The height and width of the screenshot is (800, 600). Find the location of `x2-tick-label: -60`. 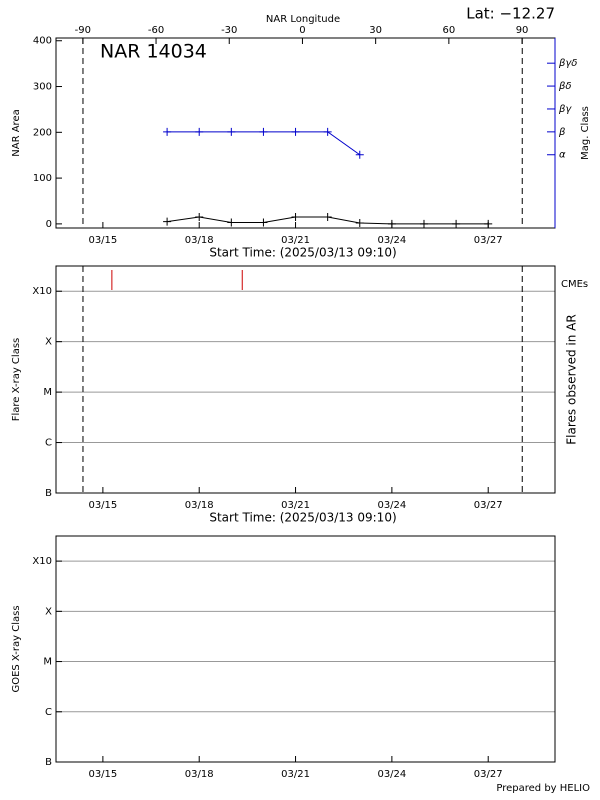

x2-tick-label: -60 is located at coordinates (156, 30).